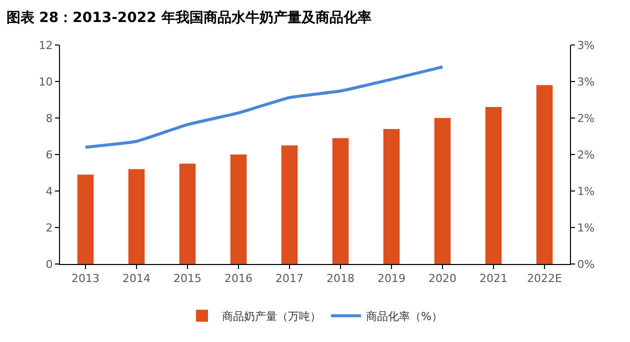  What do you see at coordinates (49, 118) in the screenshot?
I see `y-tick-label: 8` at bounding box center [49, 118].